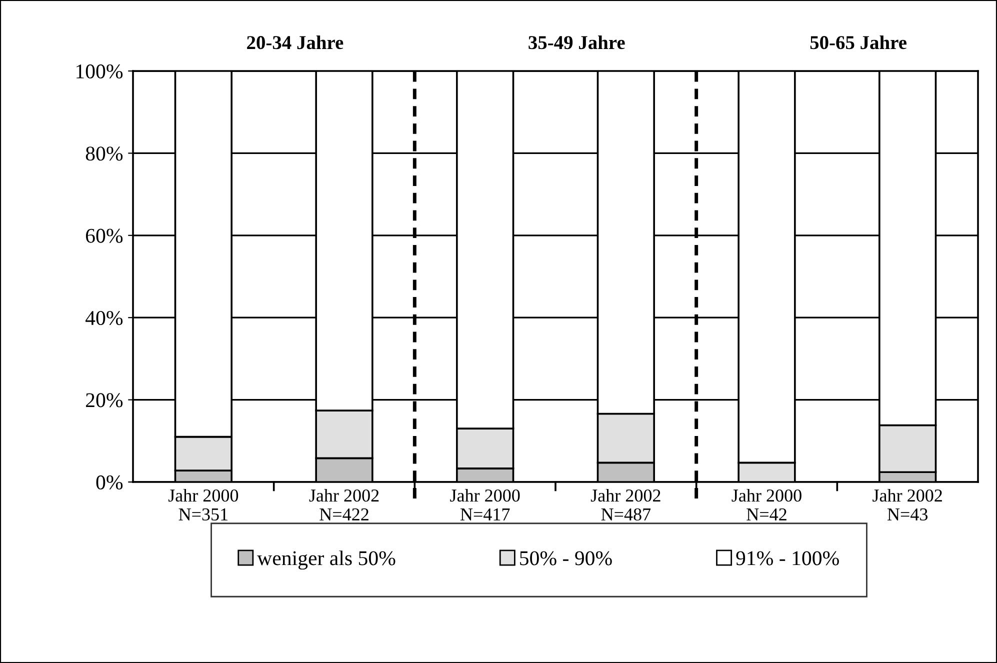 The height and width of the screenshot is (663, 997). Describe the element at coordinates (566, 558) in the screenshot. I see `legend-label: 50% - 90%` at that location.